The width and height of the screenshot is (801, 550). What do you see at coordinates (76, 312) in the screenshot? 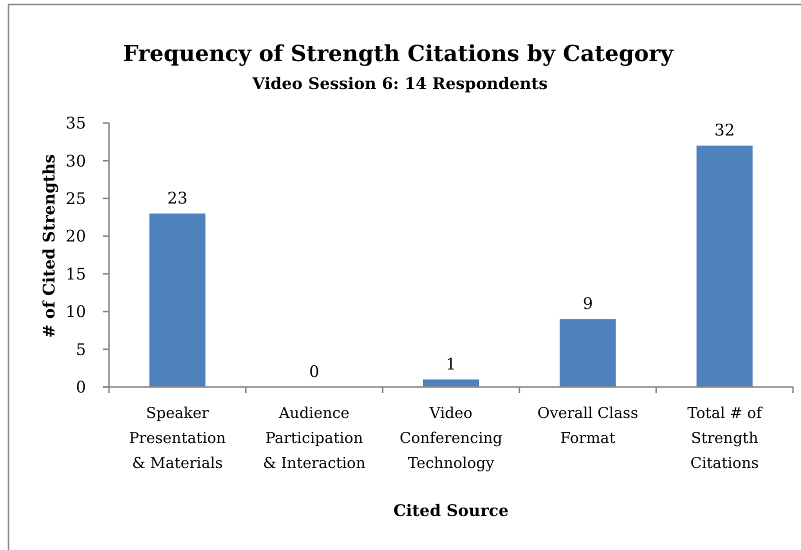
I see `y-tick-label: 10` at bounding box center [76, 312].